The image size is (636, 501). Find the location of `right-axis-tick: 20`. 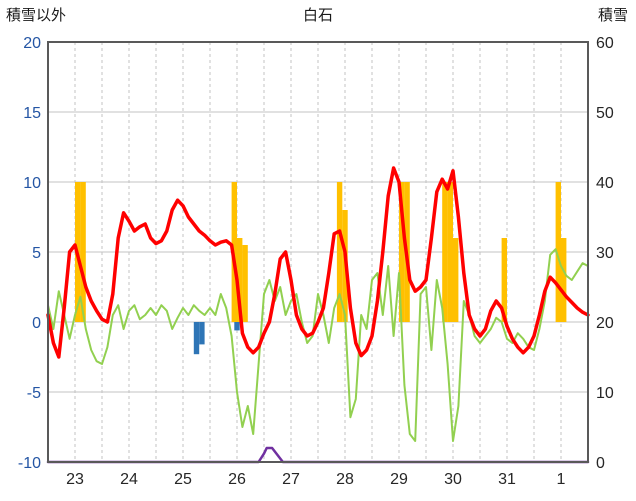

right-axis-tick: 20 is located at coordinates (605, 323).